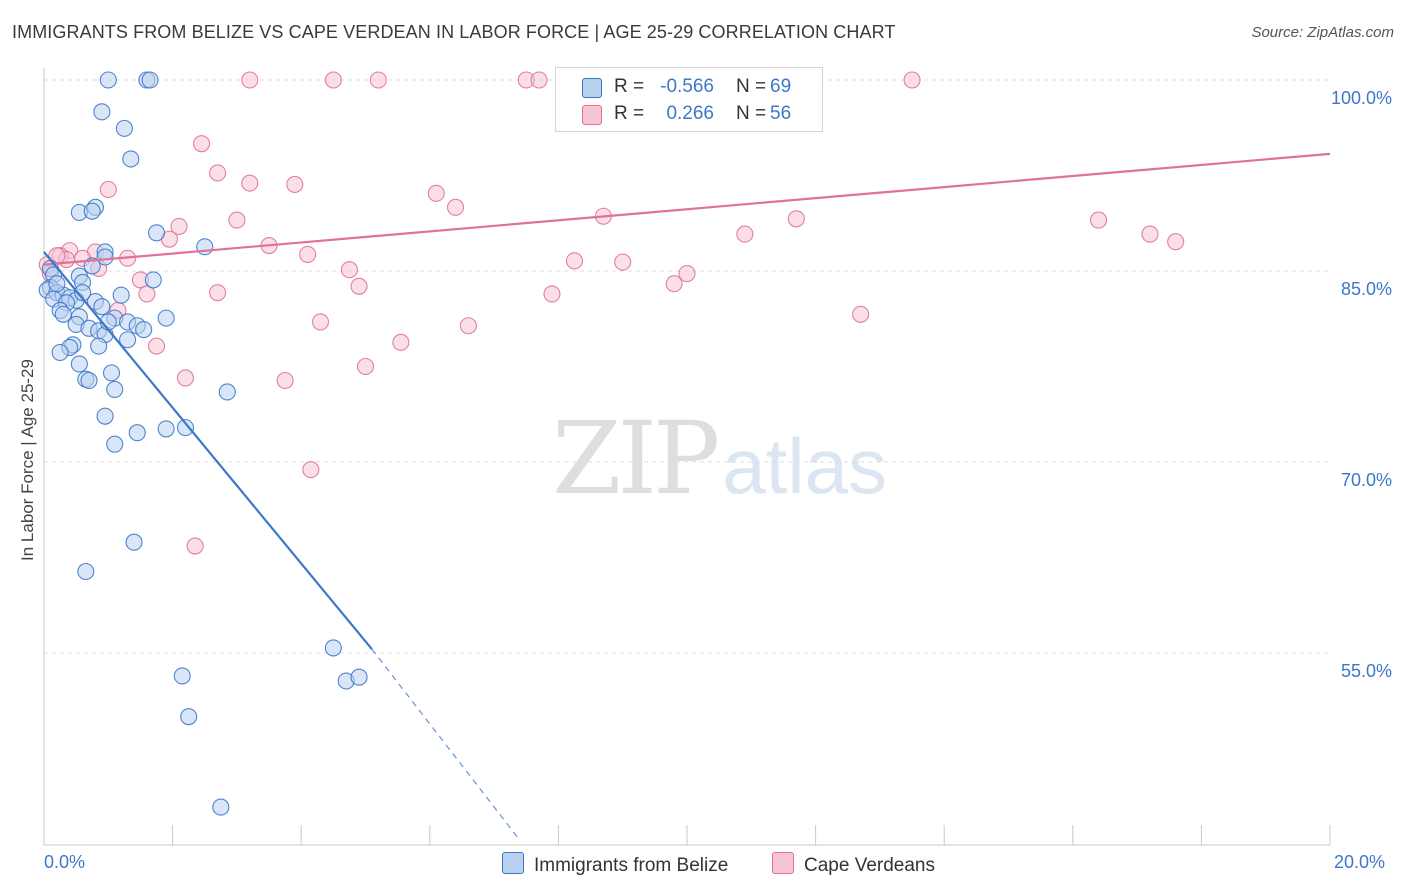  Describe the element at coordinates (1366, 480) in the screenshot. I see `y-tick-label: 70.0%` at that location.